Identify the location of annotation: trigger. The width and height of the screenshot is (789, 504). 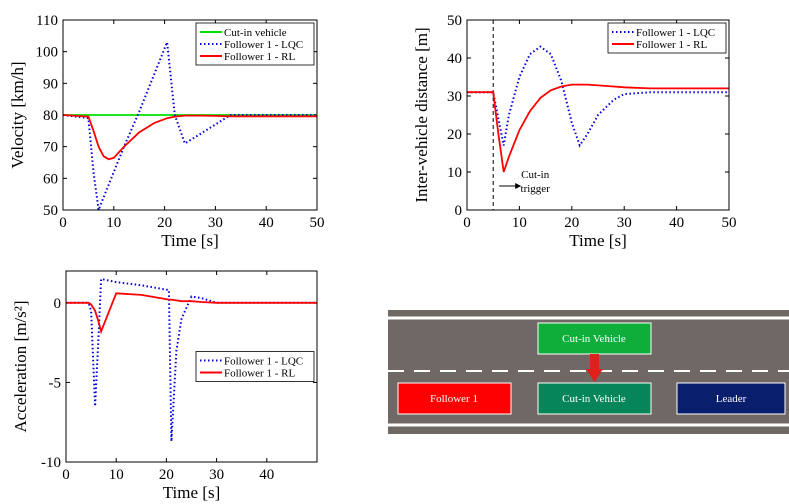
(536, 189).